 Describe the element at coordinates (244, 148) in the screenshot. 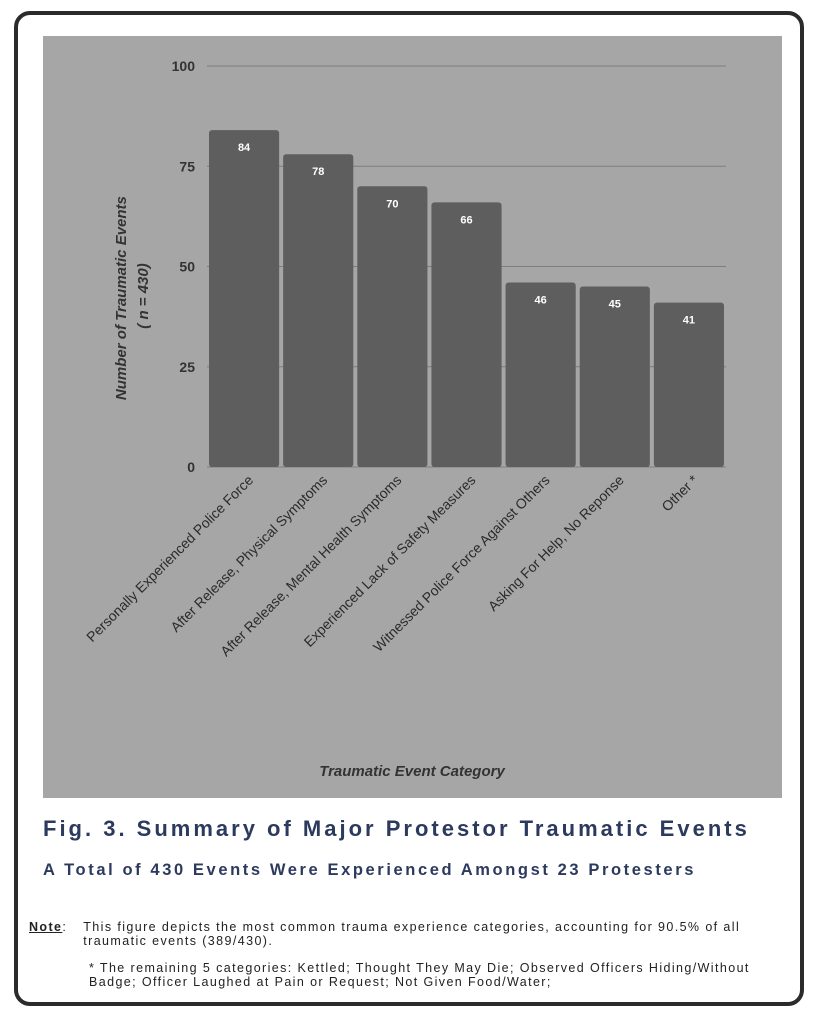

I see `bar-data-label: 84` at that location.